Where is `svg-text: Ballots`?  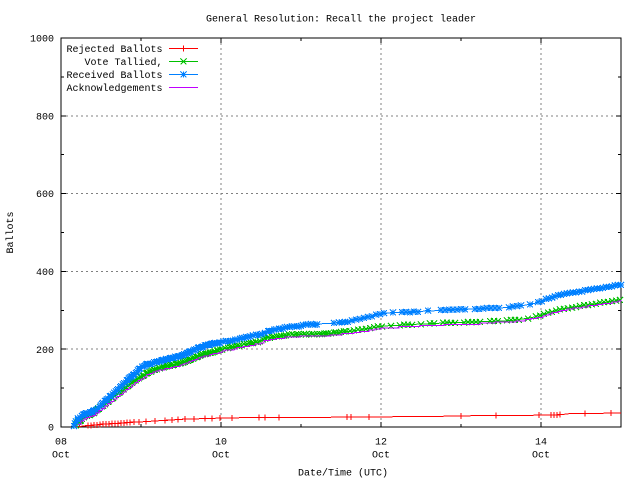
svg-text: Ballots is located at coordinates (11, 232).